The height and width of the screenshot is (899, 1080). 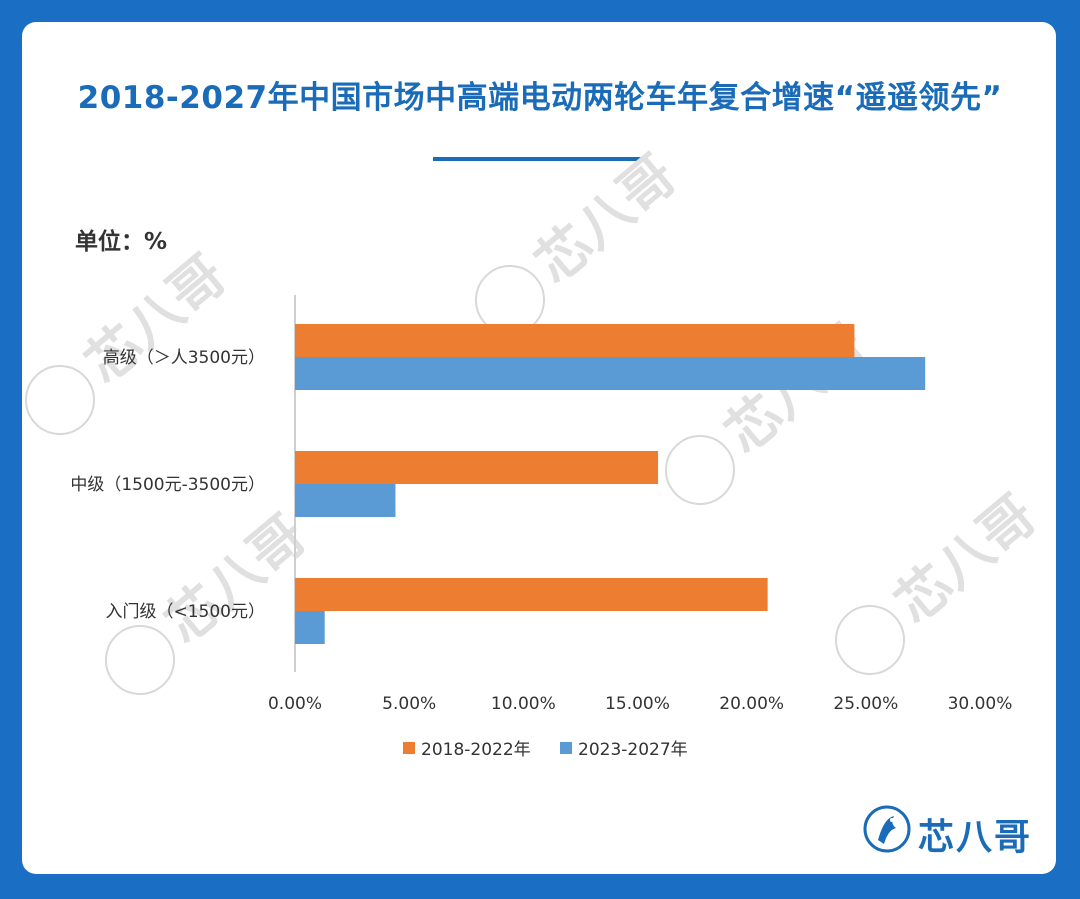 What do you see at coordinates (540, 98) in the screenshot?
I see `chart-title: 2018-2027年中国市场中高端电动两轮车年复合增速“遥遥领先”` at bounding box center [540, 98].